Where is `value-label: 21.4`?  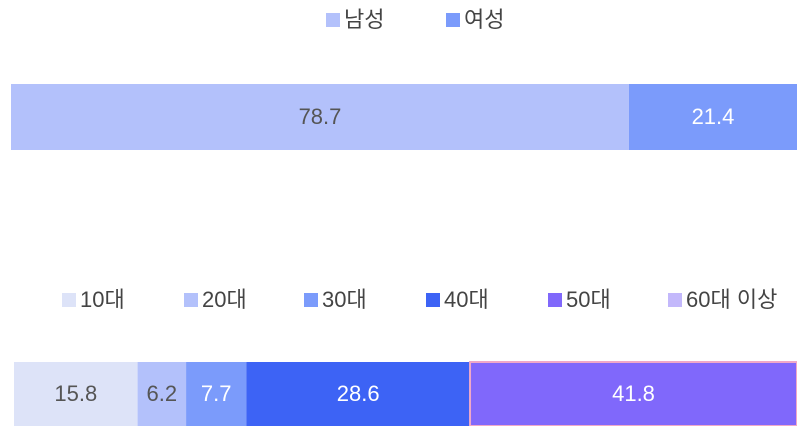 value-label: 21.4 is located at coordinates (713, 116).